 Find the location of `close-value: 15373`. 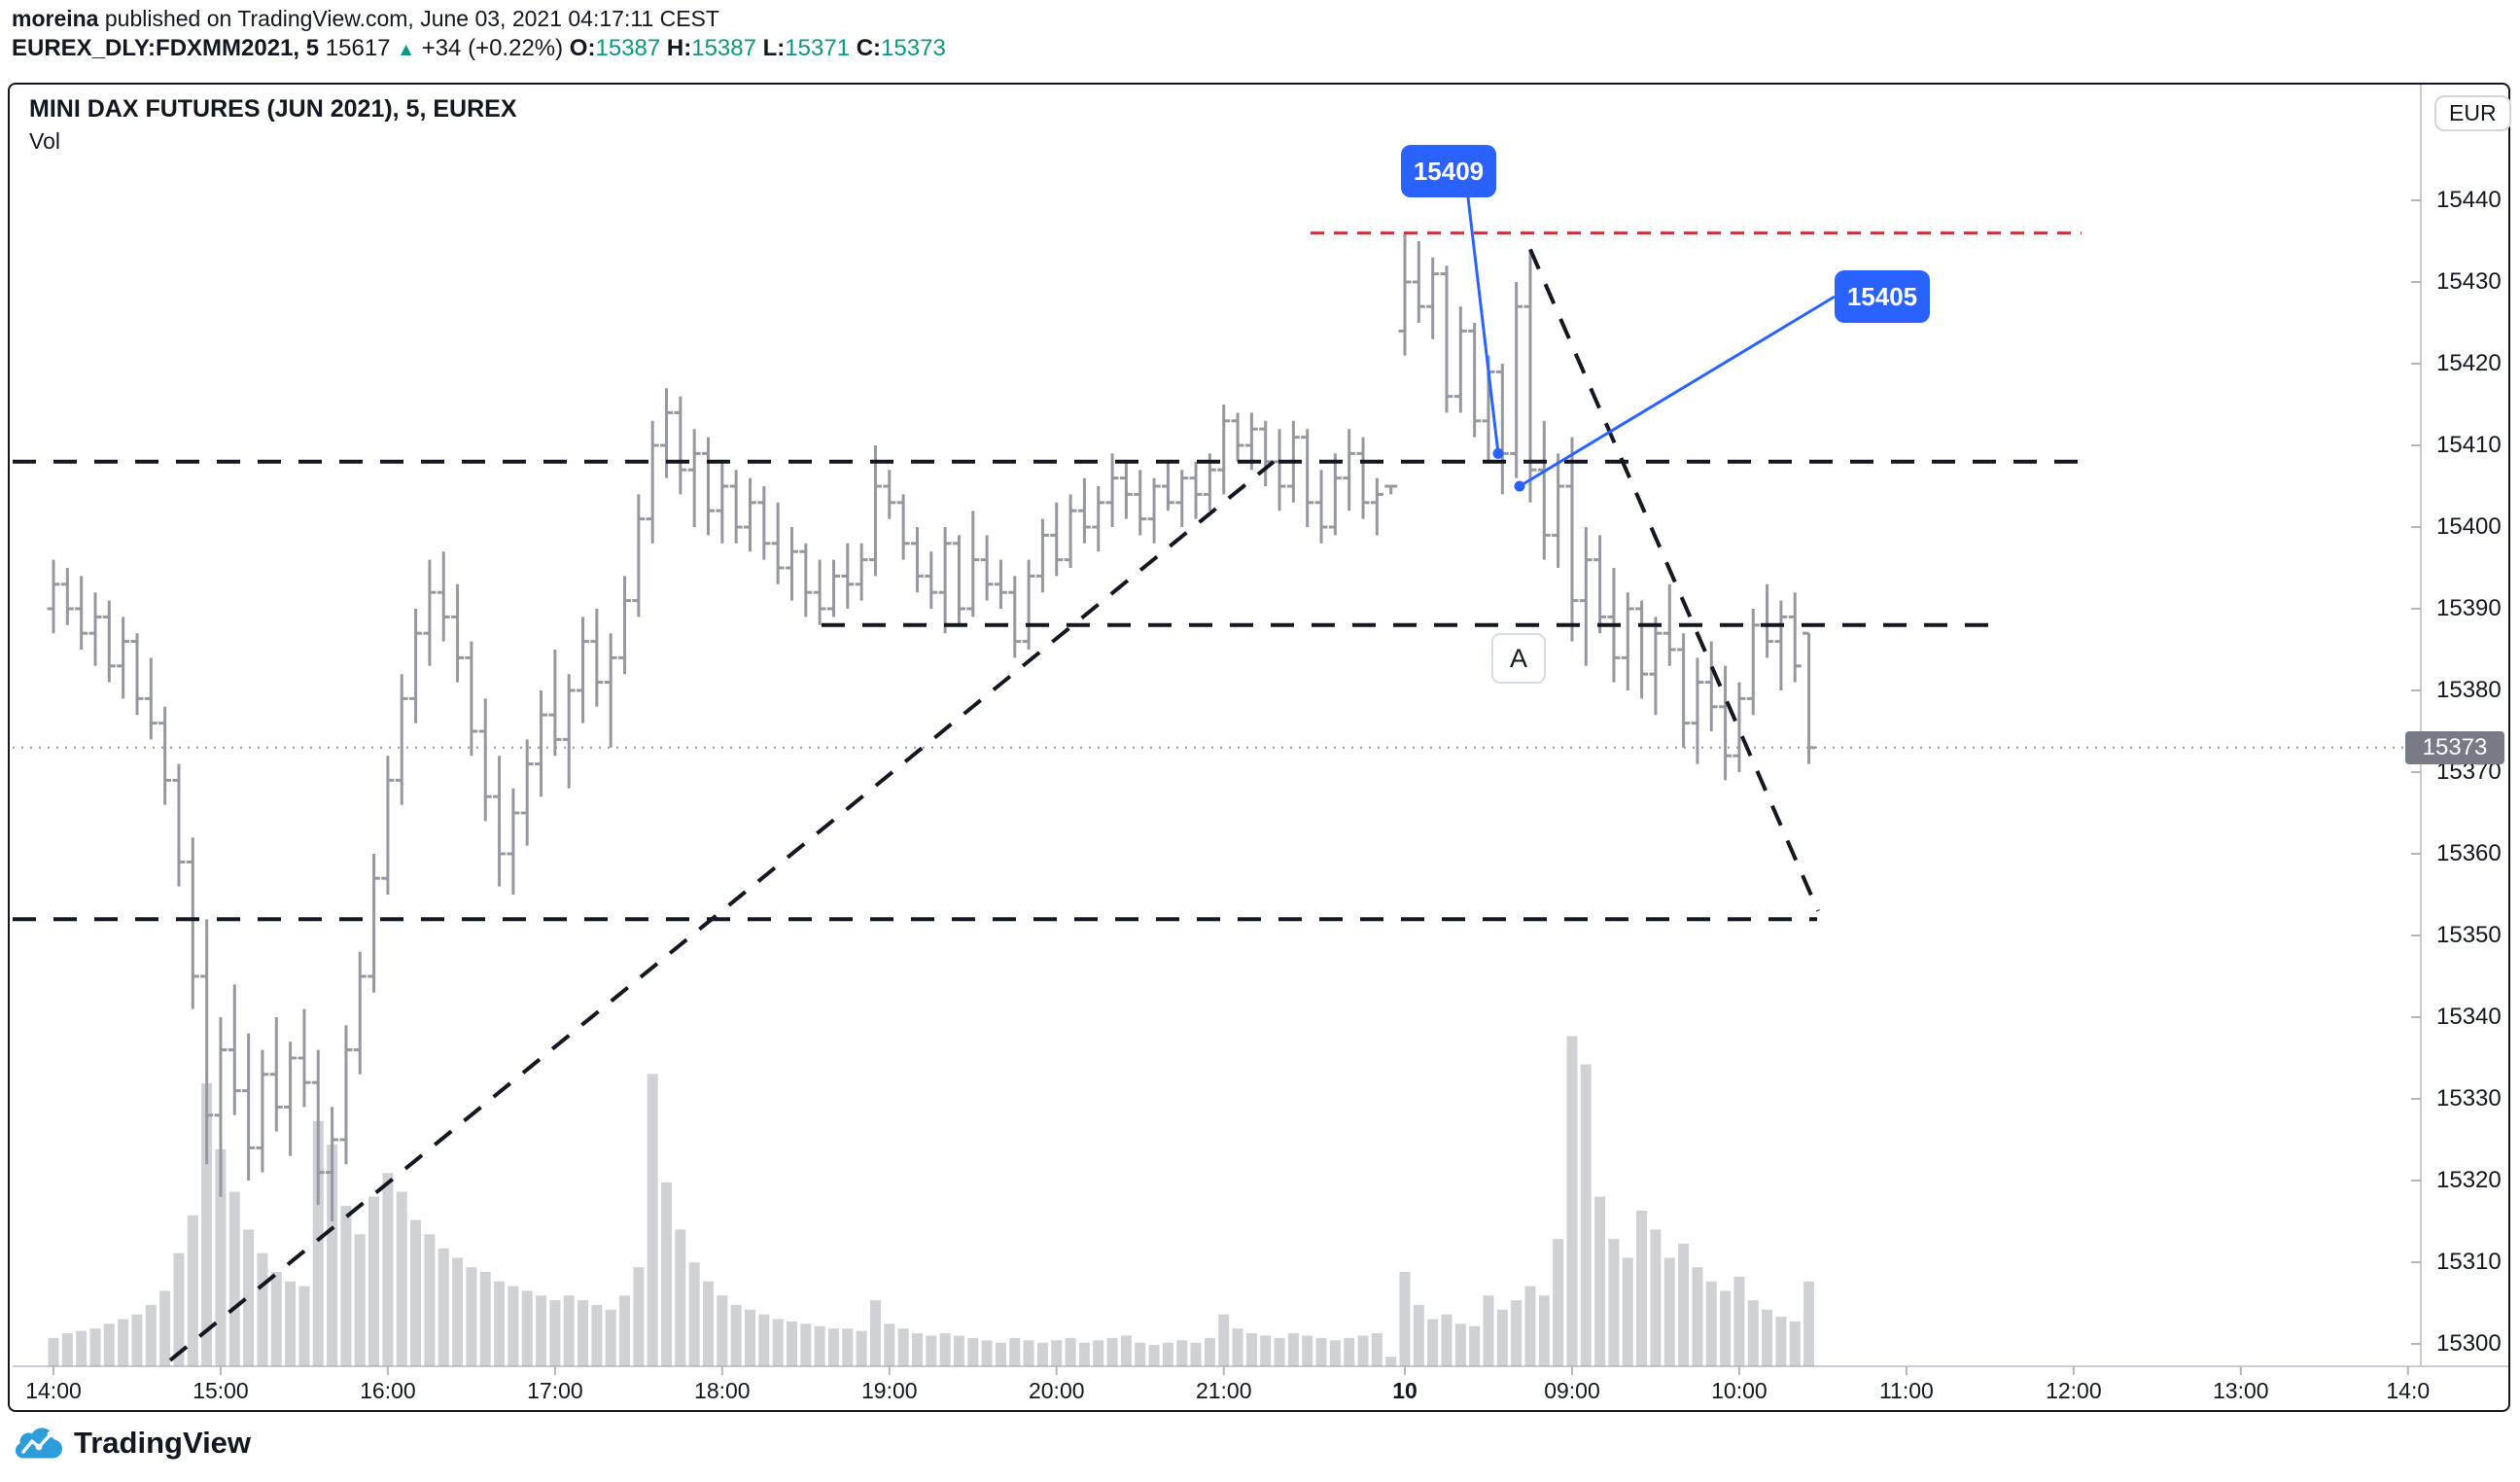

close-value: 15373 is located at coordinates (913, 48).